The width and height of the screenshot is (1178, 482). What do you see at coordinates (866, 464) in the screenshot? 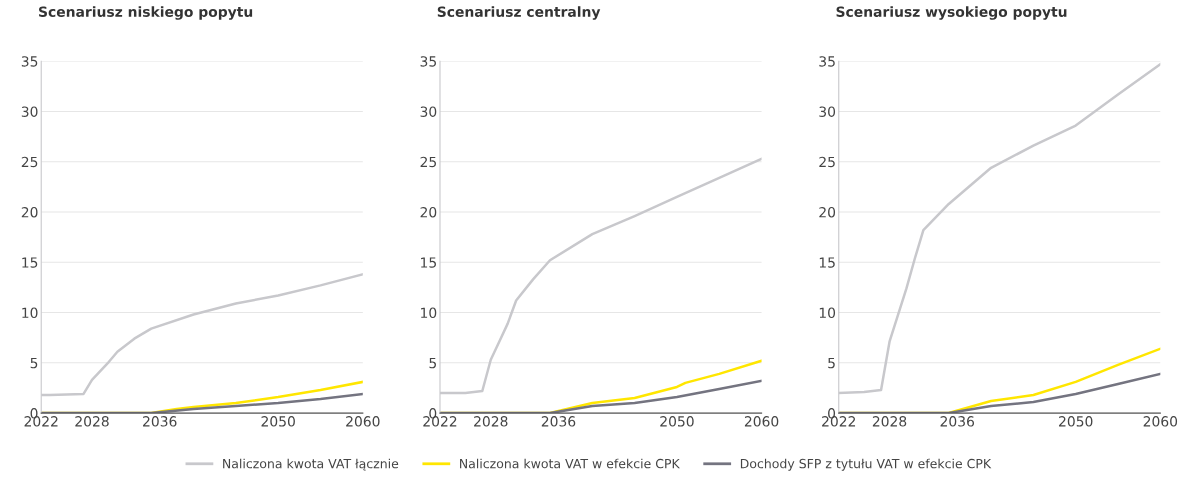
I see `legend-label: Dochody SFP z tytułu VAT w efekcie CPK` at bounding box center [866, 464].